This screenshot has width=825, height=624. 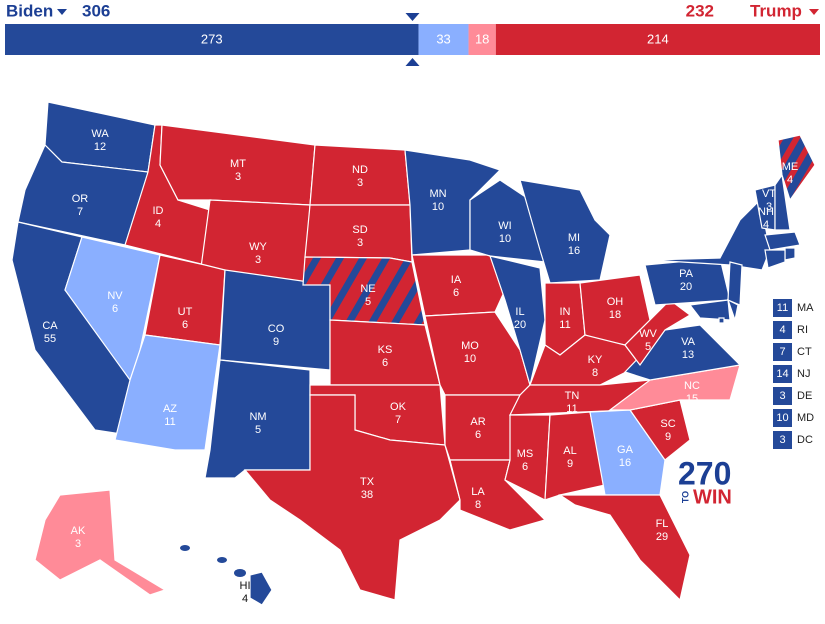 I want to click on bar-label: 214, so click(x=658, y=38).